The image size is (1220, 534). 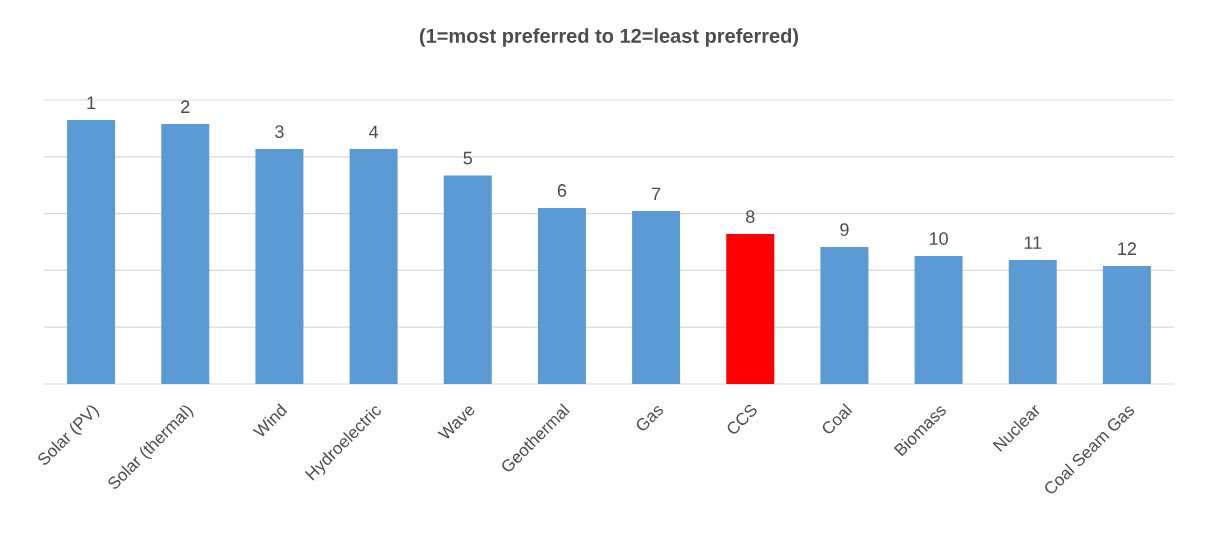 I want to click on chart-title: (1=most preferred to 12=least preferred), so click(x=609, y=37).